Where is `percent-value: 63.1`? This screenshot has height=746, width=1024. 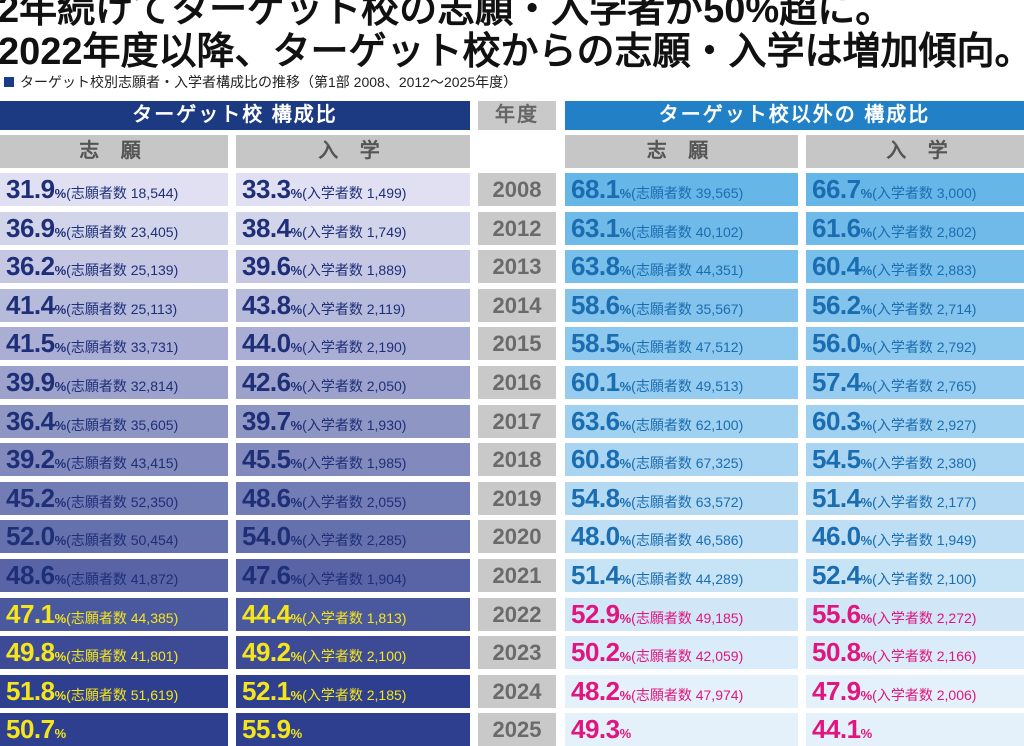
percent-value: 63.1 is located at coordinates (595, 227).